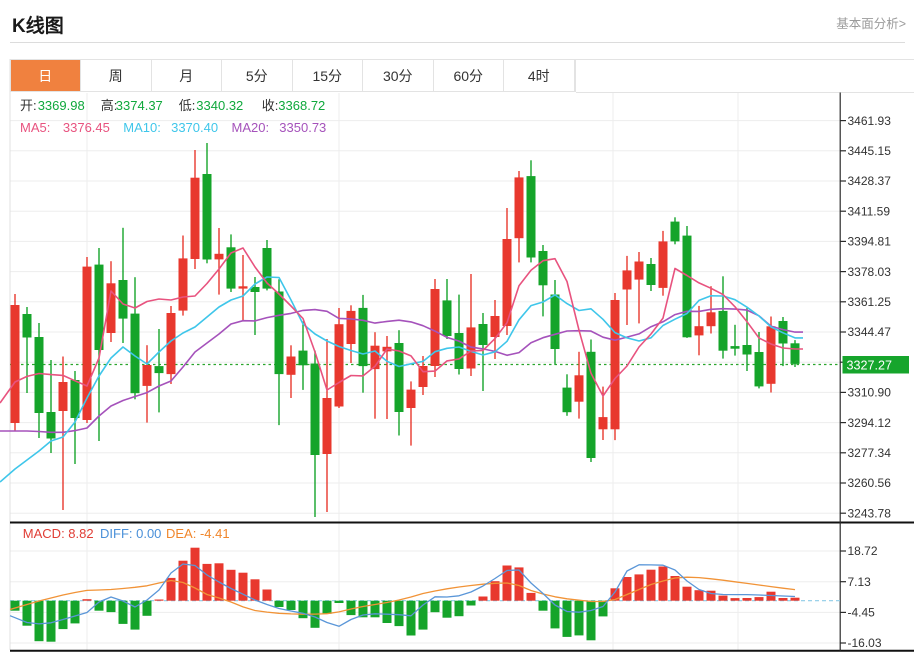 This screenshot has height=654, width=914. What do you see at coordinates (865, 643) in the screenshot?
I see `svg-text: -16.03` at bounding box center [865, 643].